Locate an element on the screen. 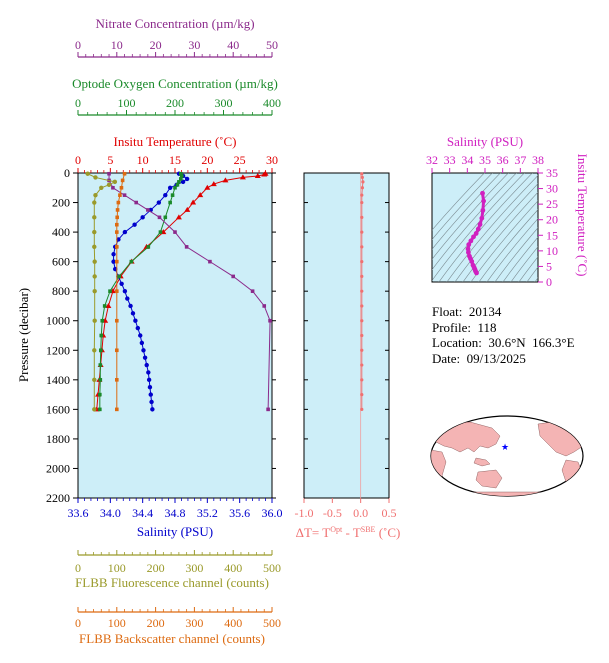 The image size is (609, 663). world-map: ★ is located at coordinates (507, 456).